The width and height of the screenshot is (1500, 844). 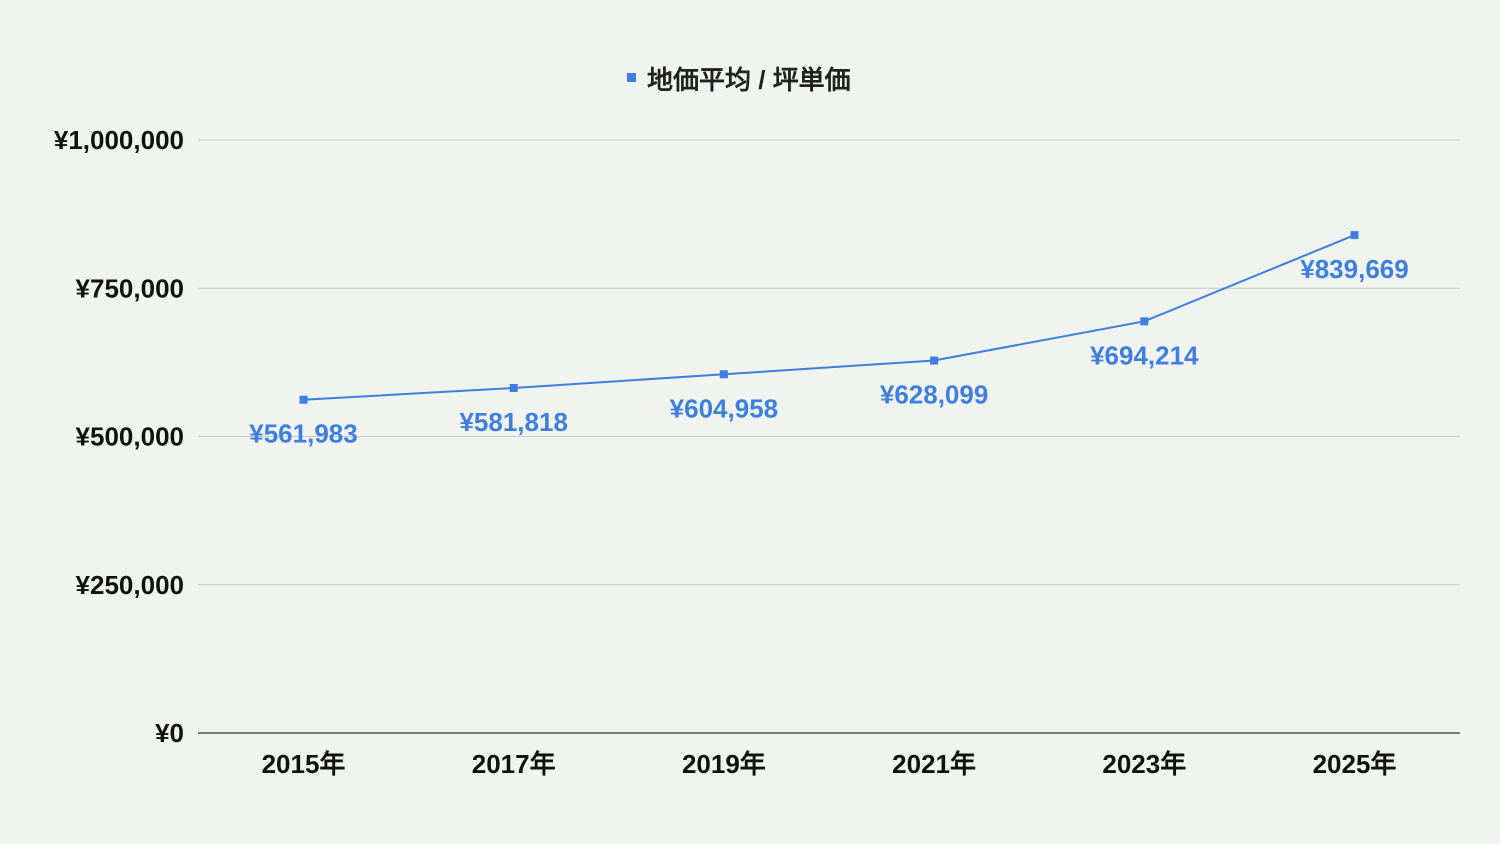 I want to click on y-tick-label: ¥250,000, so click(x=130, y=585).